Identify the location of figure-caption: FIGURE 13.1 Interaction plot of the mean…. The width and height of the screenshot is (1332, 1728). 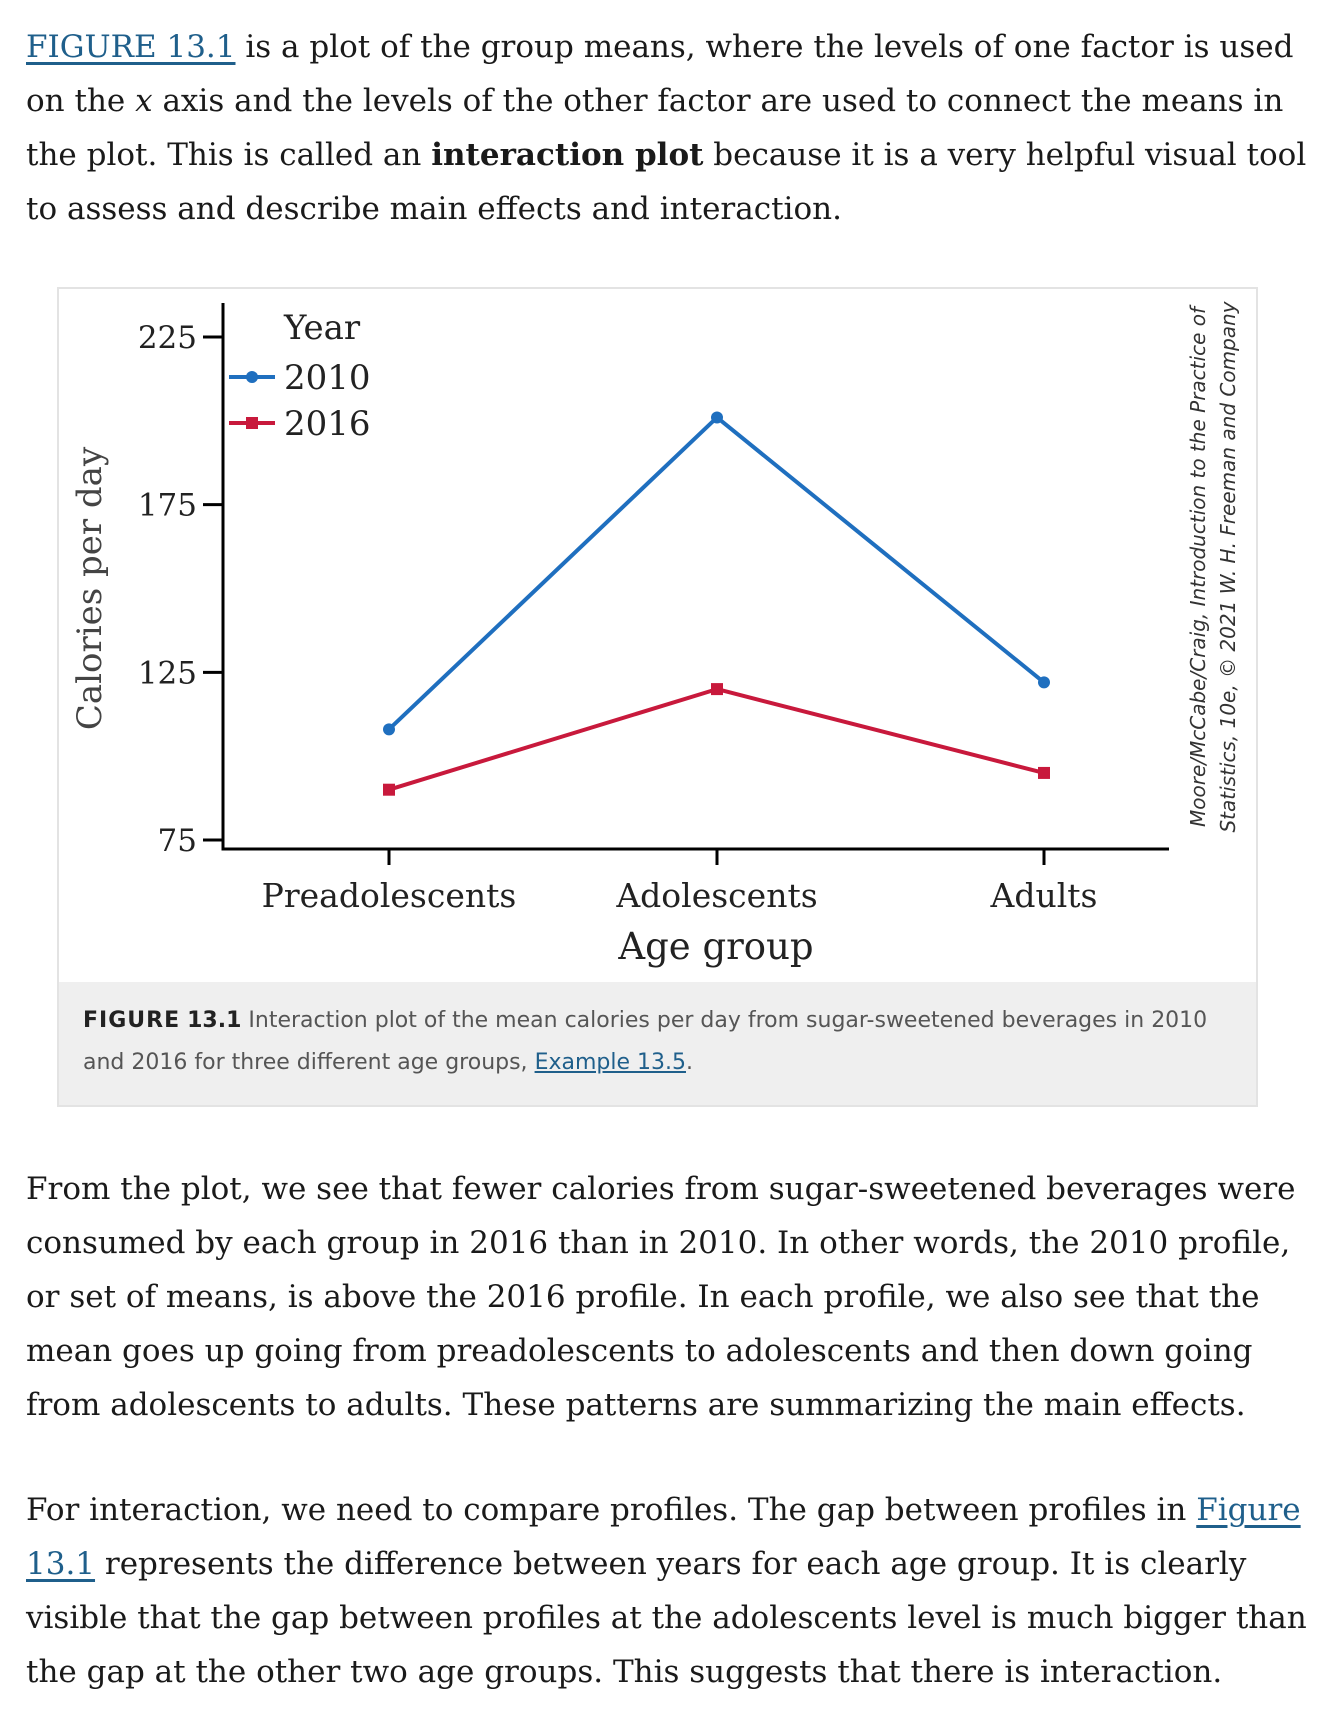
(657, 1043).